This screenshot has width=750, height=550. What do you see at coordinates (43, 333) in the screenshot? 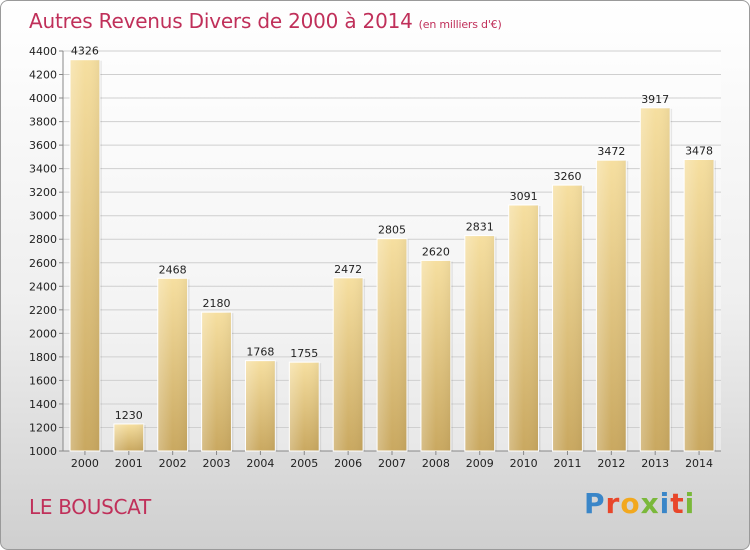
I see `y-tick-label: 2000` at bounding box center [43, 333].